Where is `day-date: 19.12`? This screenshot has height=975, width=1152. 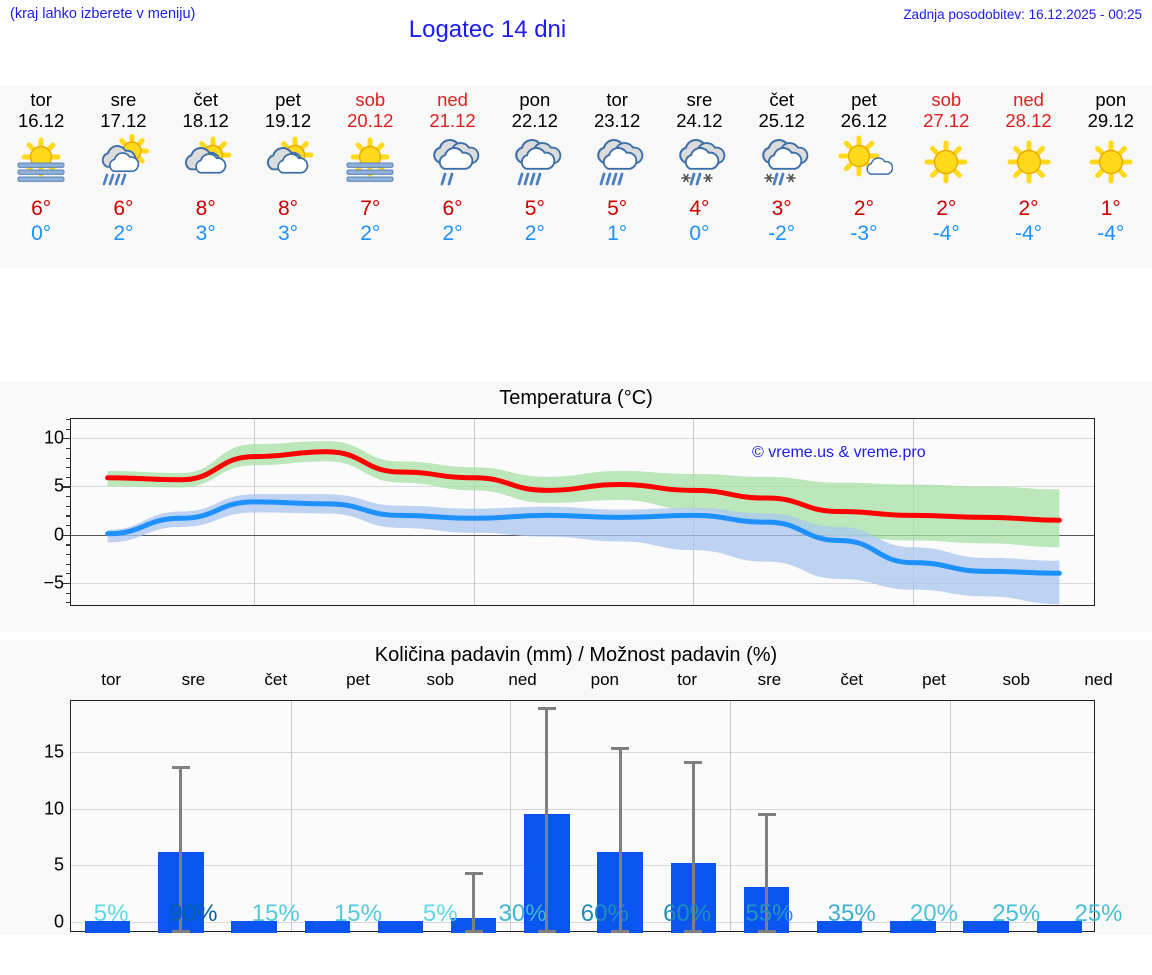 day-date: 19.12 is located at coordinates (288, 120).